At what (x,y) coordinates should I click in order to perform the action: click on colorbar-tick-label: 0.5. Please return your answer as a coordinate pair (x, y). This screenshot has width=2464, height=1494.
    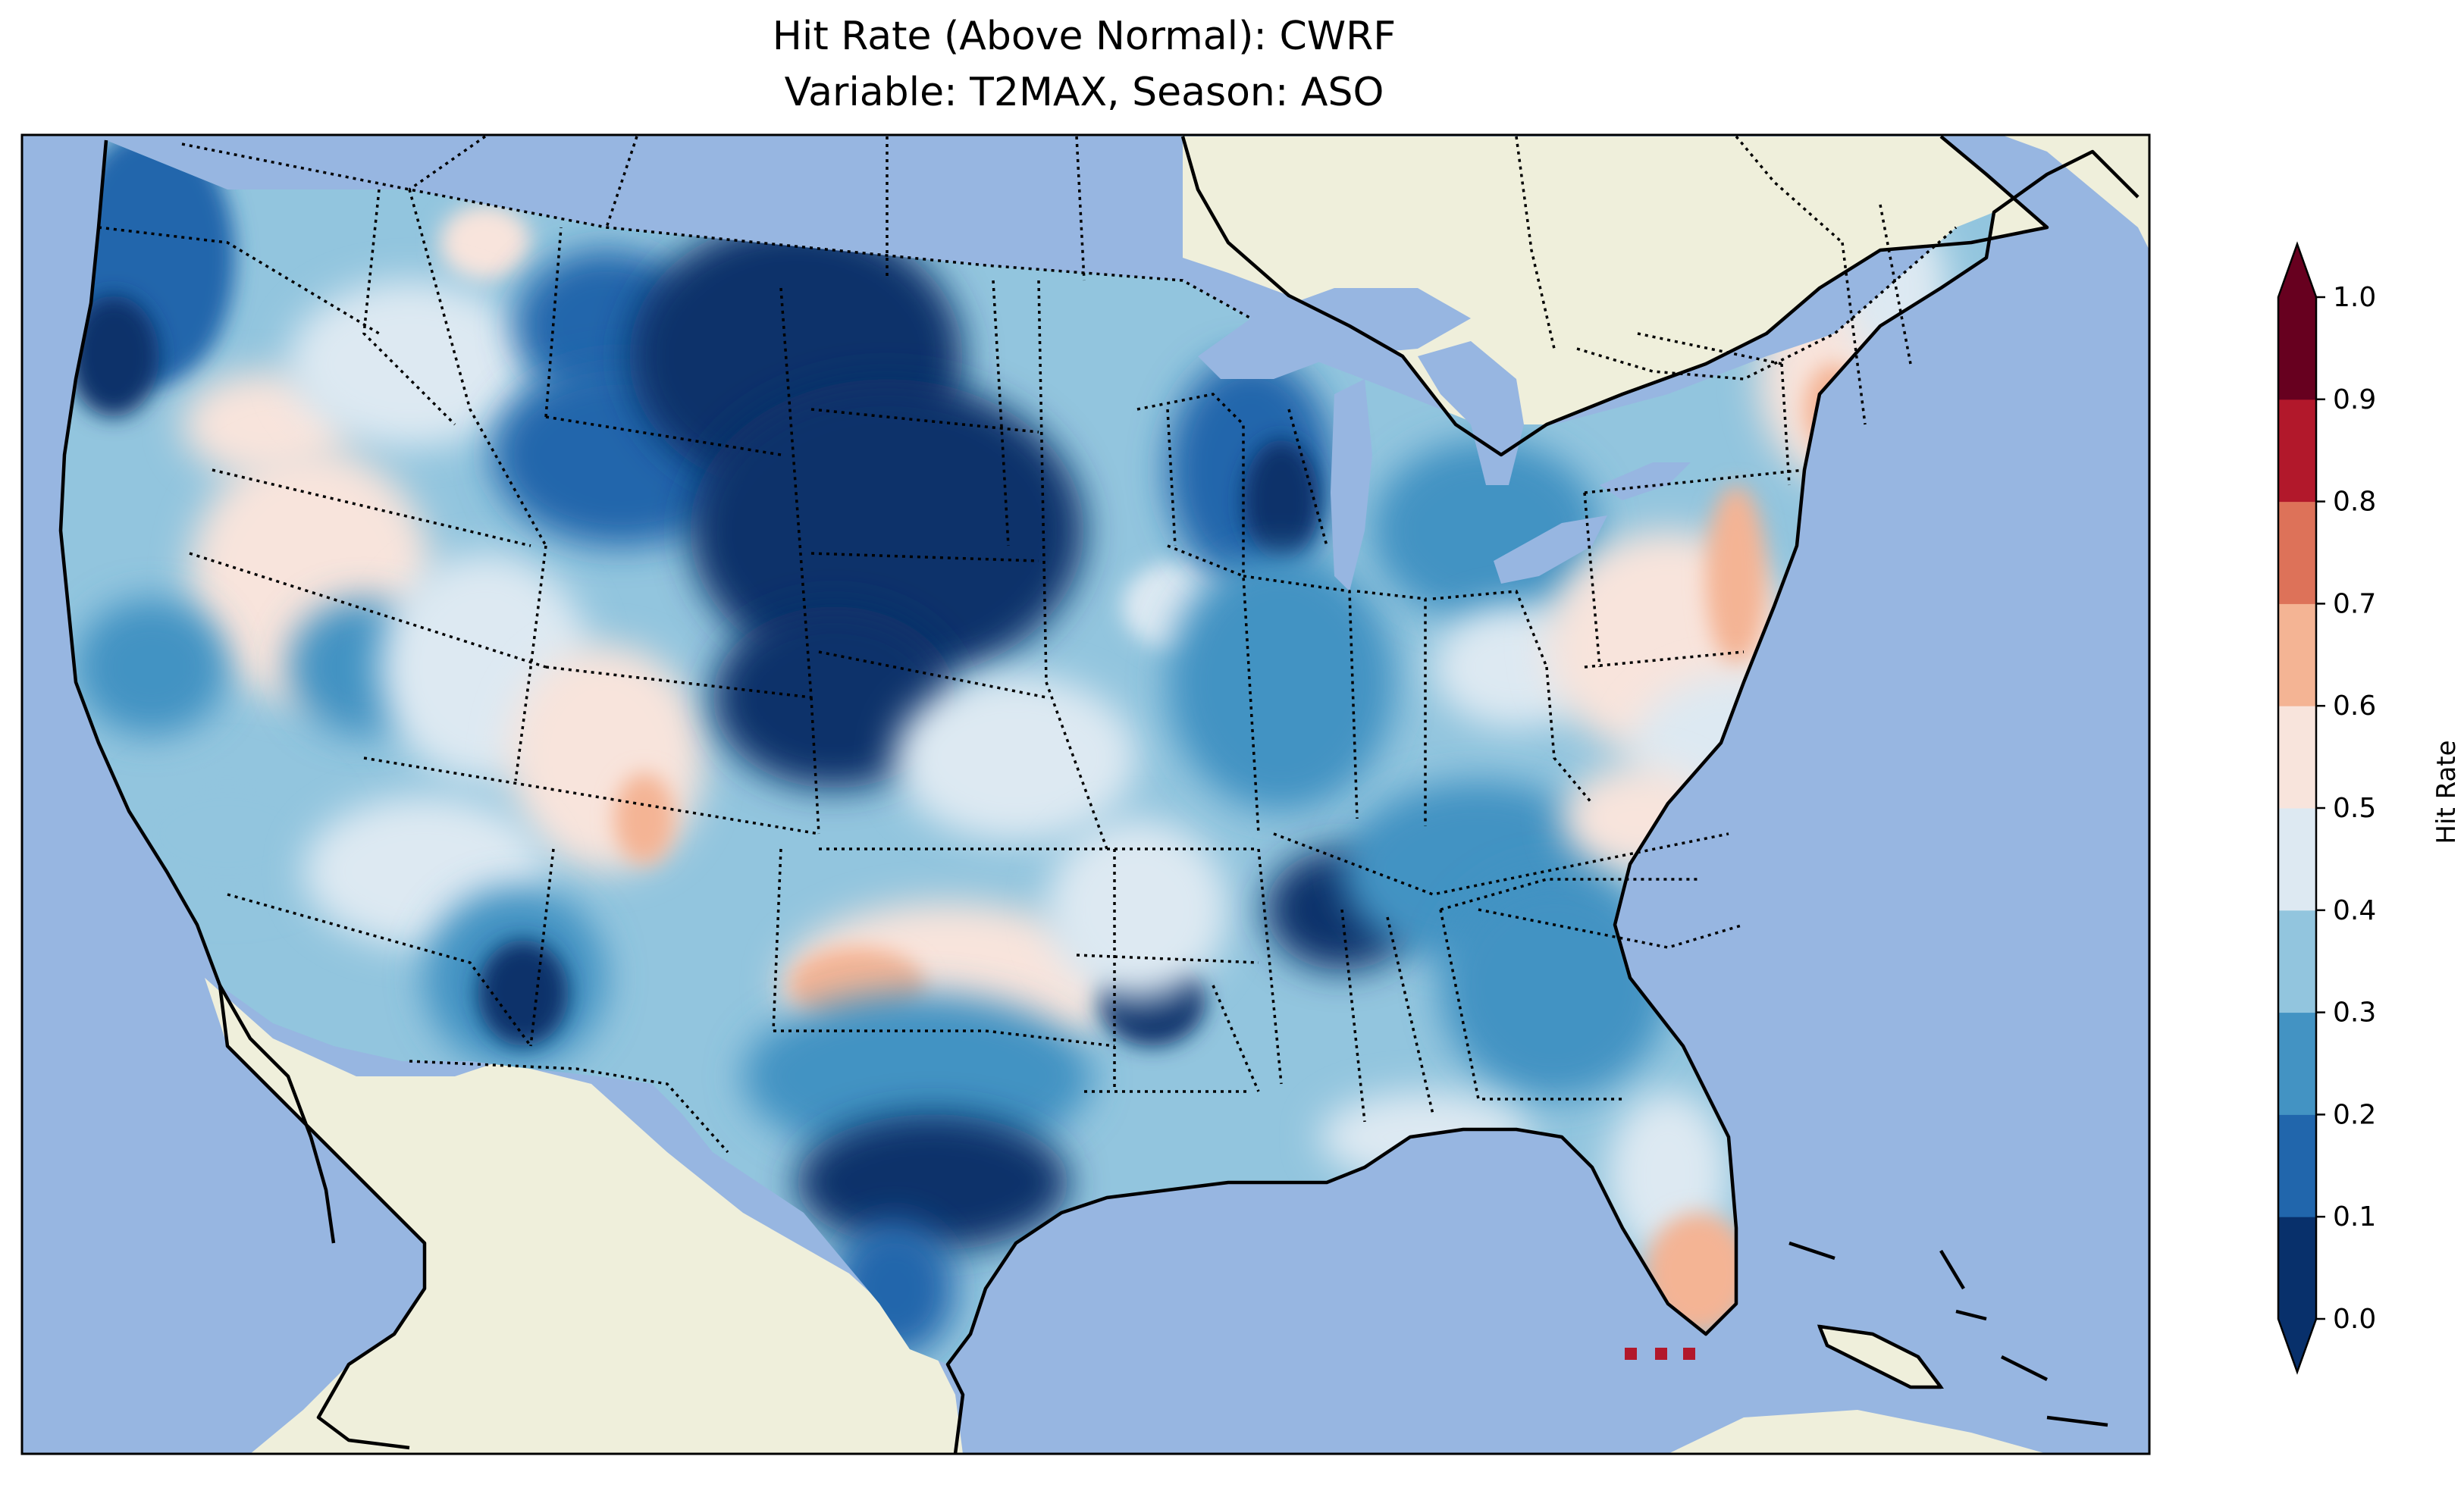
    Looking at the image, I should click on (2354, 808).